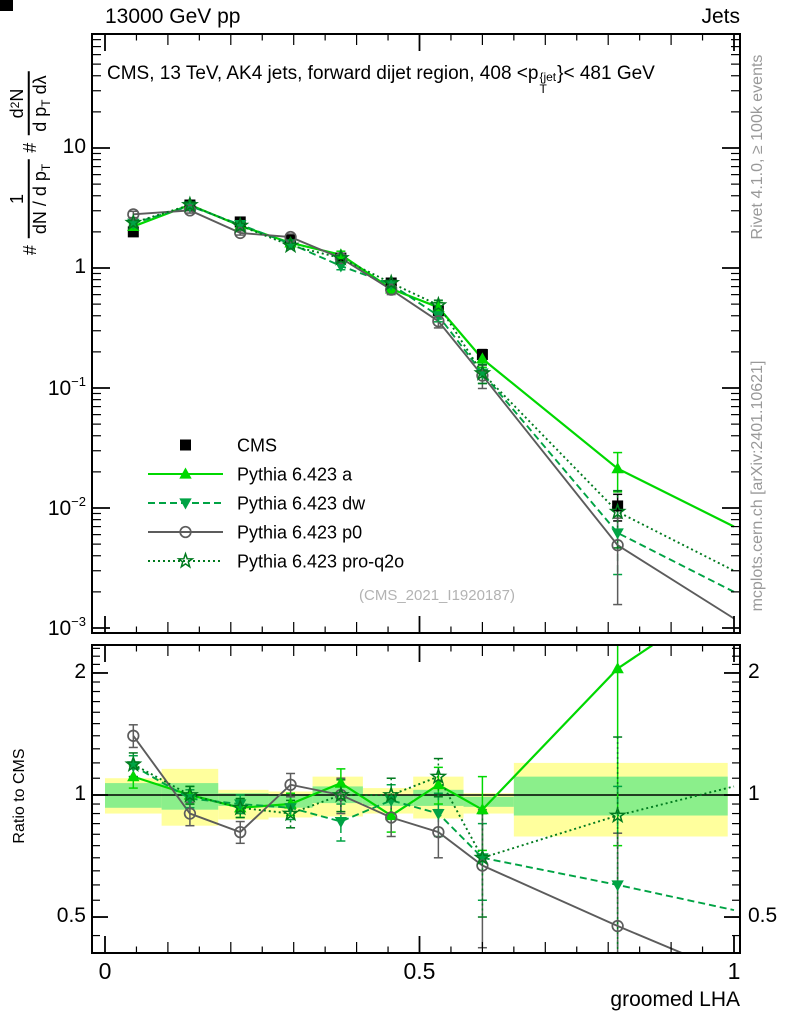 This screenshot has width=786, height=1024. What do you see at coordinates (295, 475) in the screenshot?
I see `legend-label-pythia-a: Pythia 6.423 a` at bounding box center [295, 475].